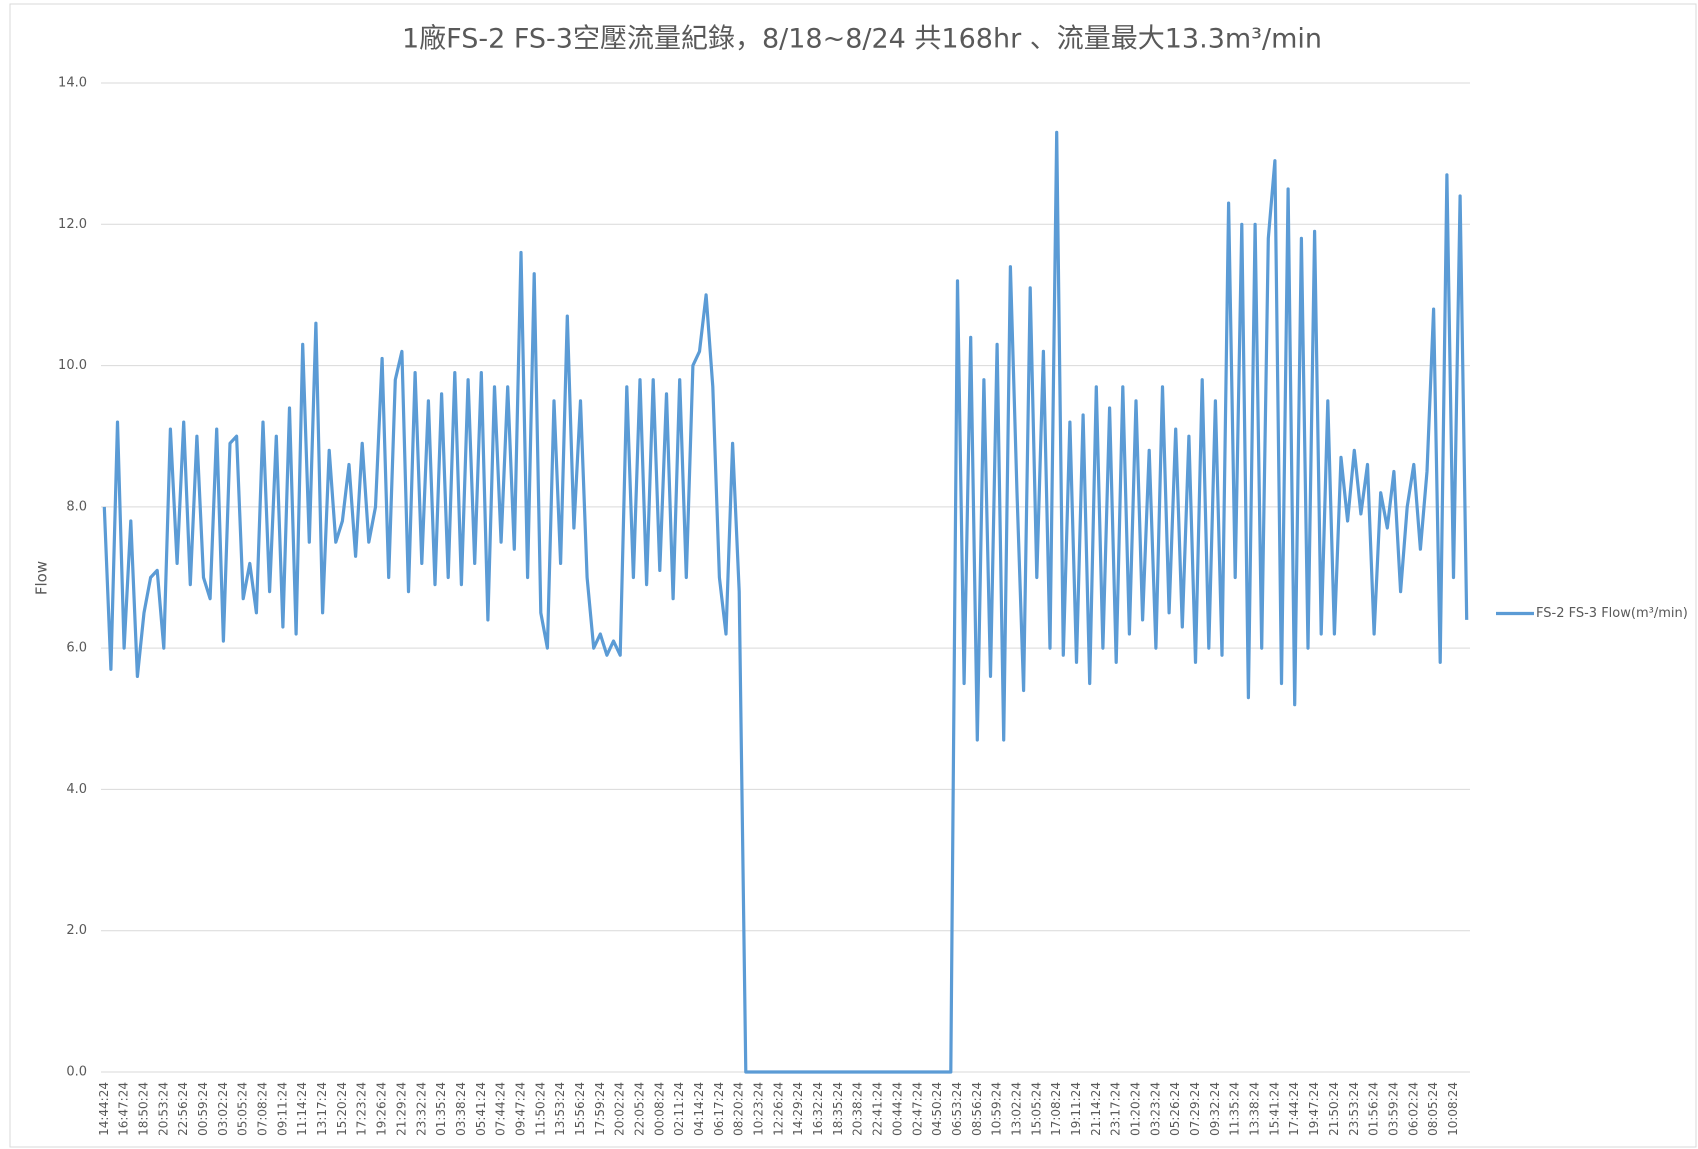  I want to click on x-tick-label: 22:05:24, so click(640, 1109).